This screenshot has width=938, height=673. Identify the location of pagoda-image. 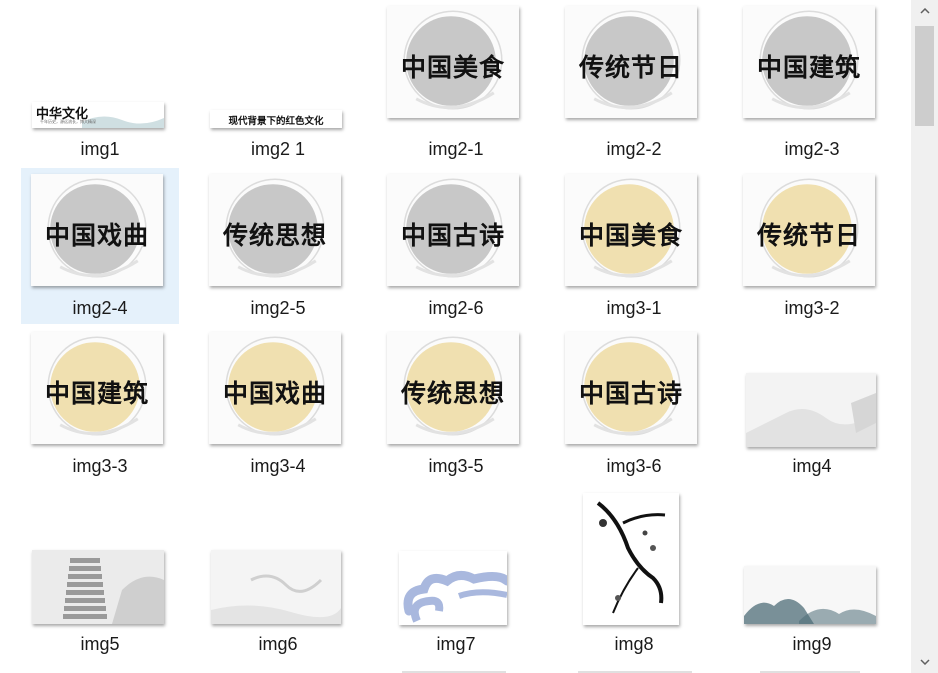
(98, 587).